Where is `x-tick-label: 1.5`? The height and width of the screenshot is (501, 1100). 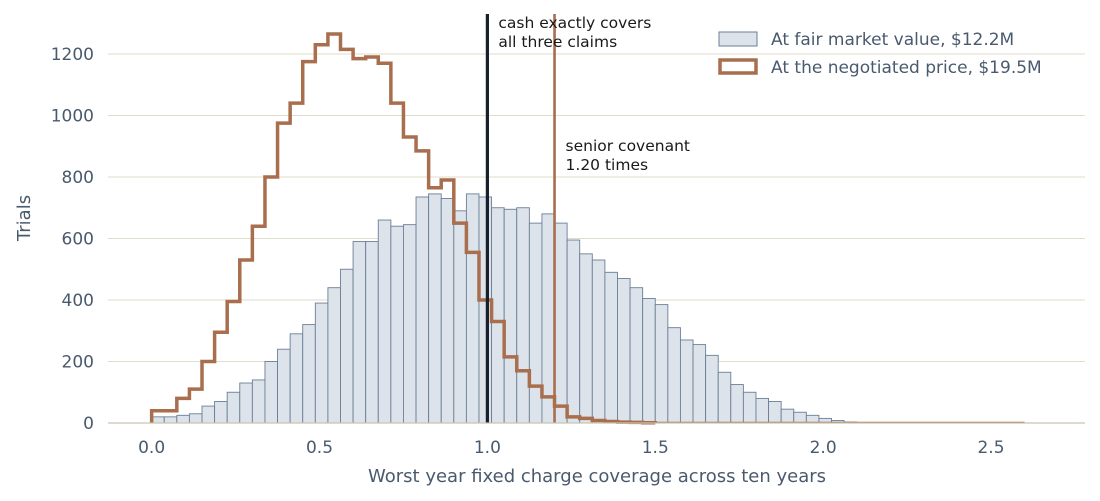
x-tick-label: 1.5 is located at coordinates (655, 448).